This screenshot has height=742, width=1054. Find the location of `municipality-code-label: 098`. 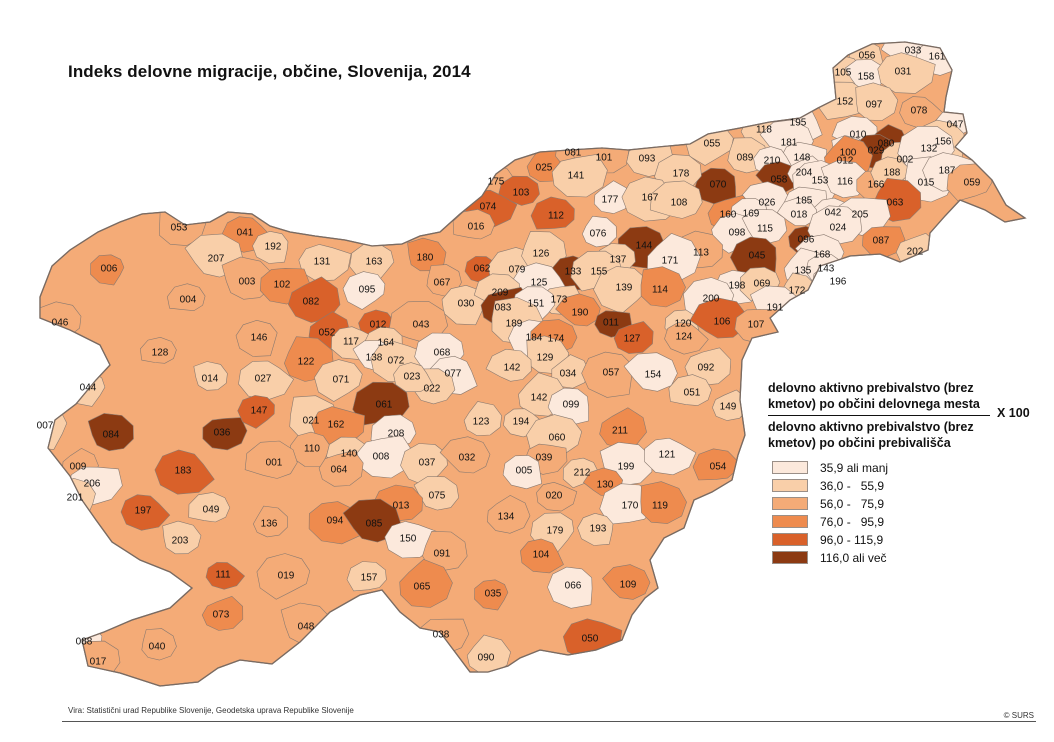

municipality-code-label: 098 is located at coordinates (737, 233).